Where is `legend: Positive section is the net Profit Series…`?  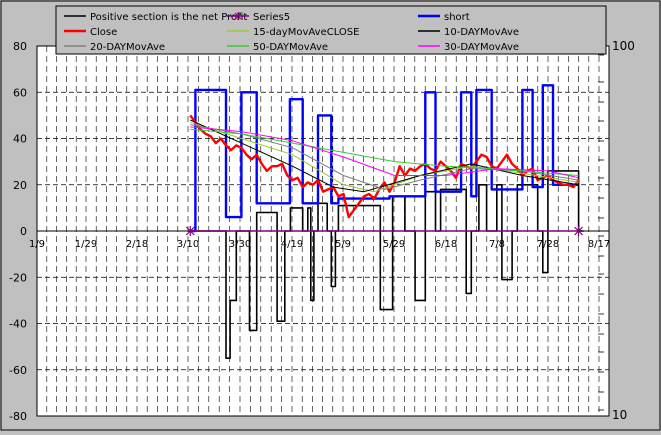
legend: Positive section is the net Profit Series… is located at coordinates (331, 30).